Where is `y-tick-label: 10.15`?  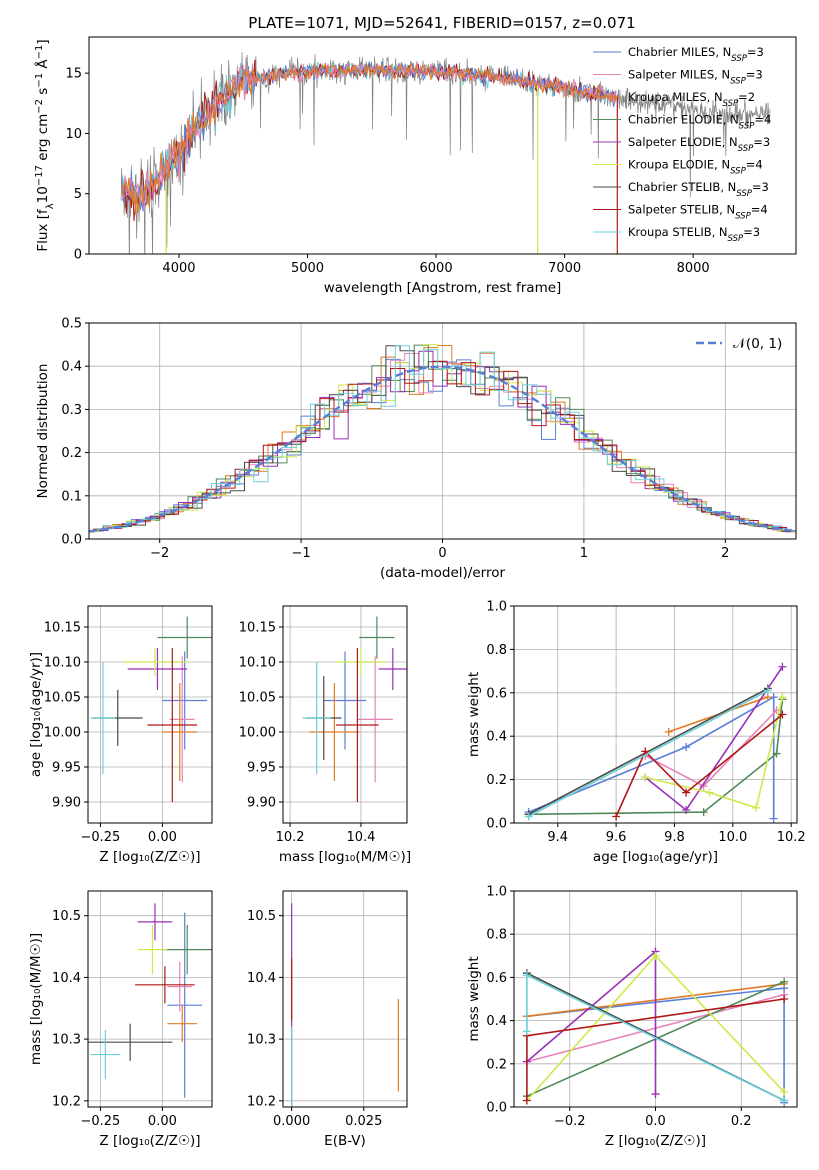
y-tick-label: 10.15 is located at coordinates (257, 628).